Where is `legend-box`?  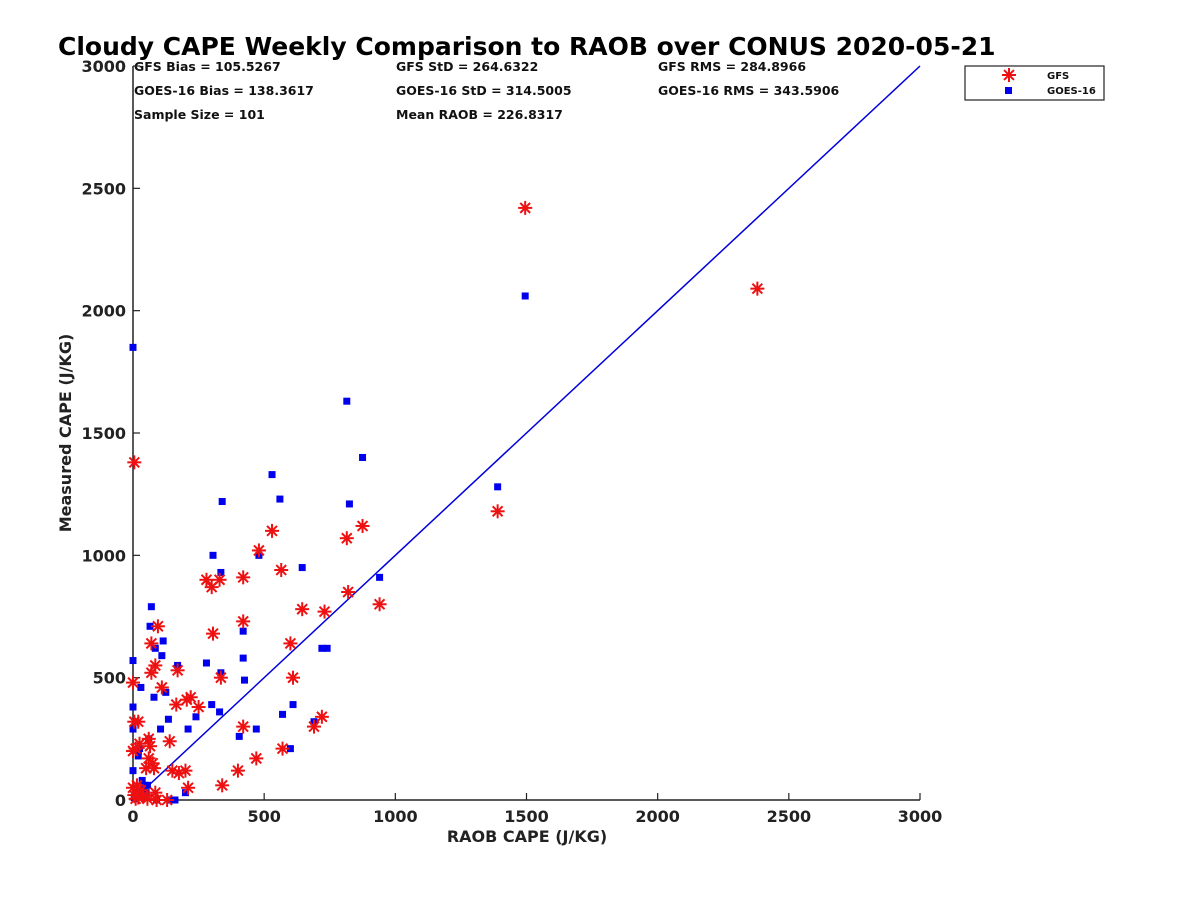 legend-box is located at coordinates (1034, 83).